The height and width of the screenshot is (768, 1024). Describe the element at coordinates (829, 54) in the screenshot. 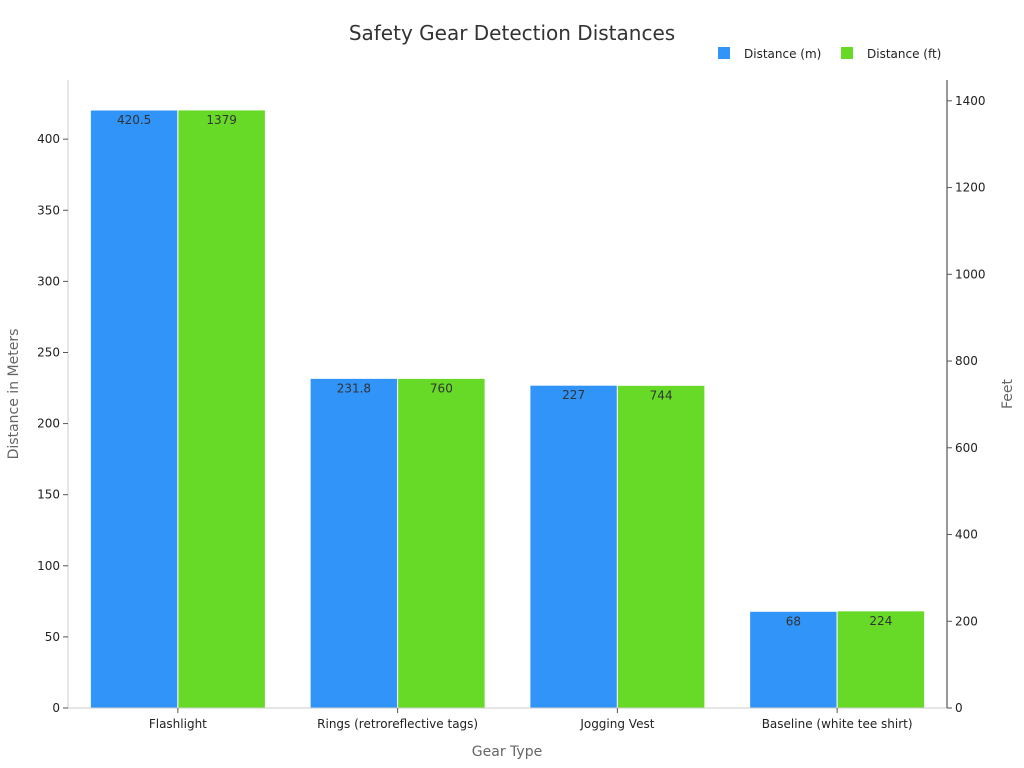

I see `legend: Distance (m) Distance (ft)` at that location.